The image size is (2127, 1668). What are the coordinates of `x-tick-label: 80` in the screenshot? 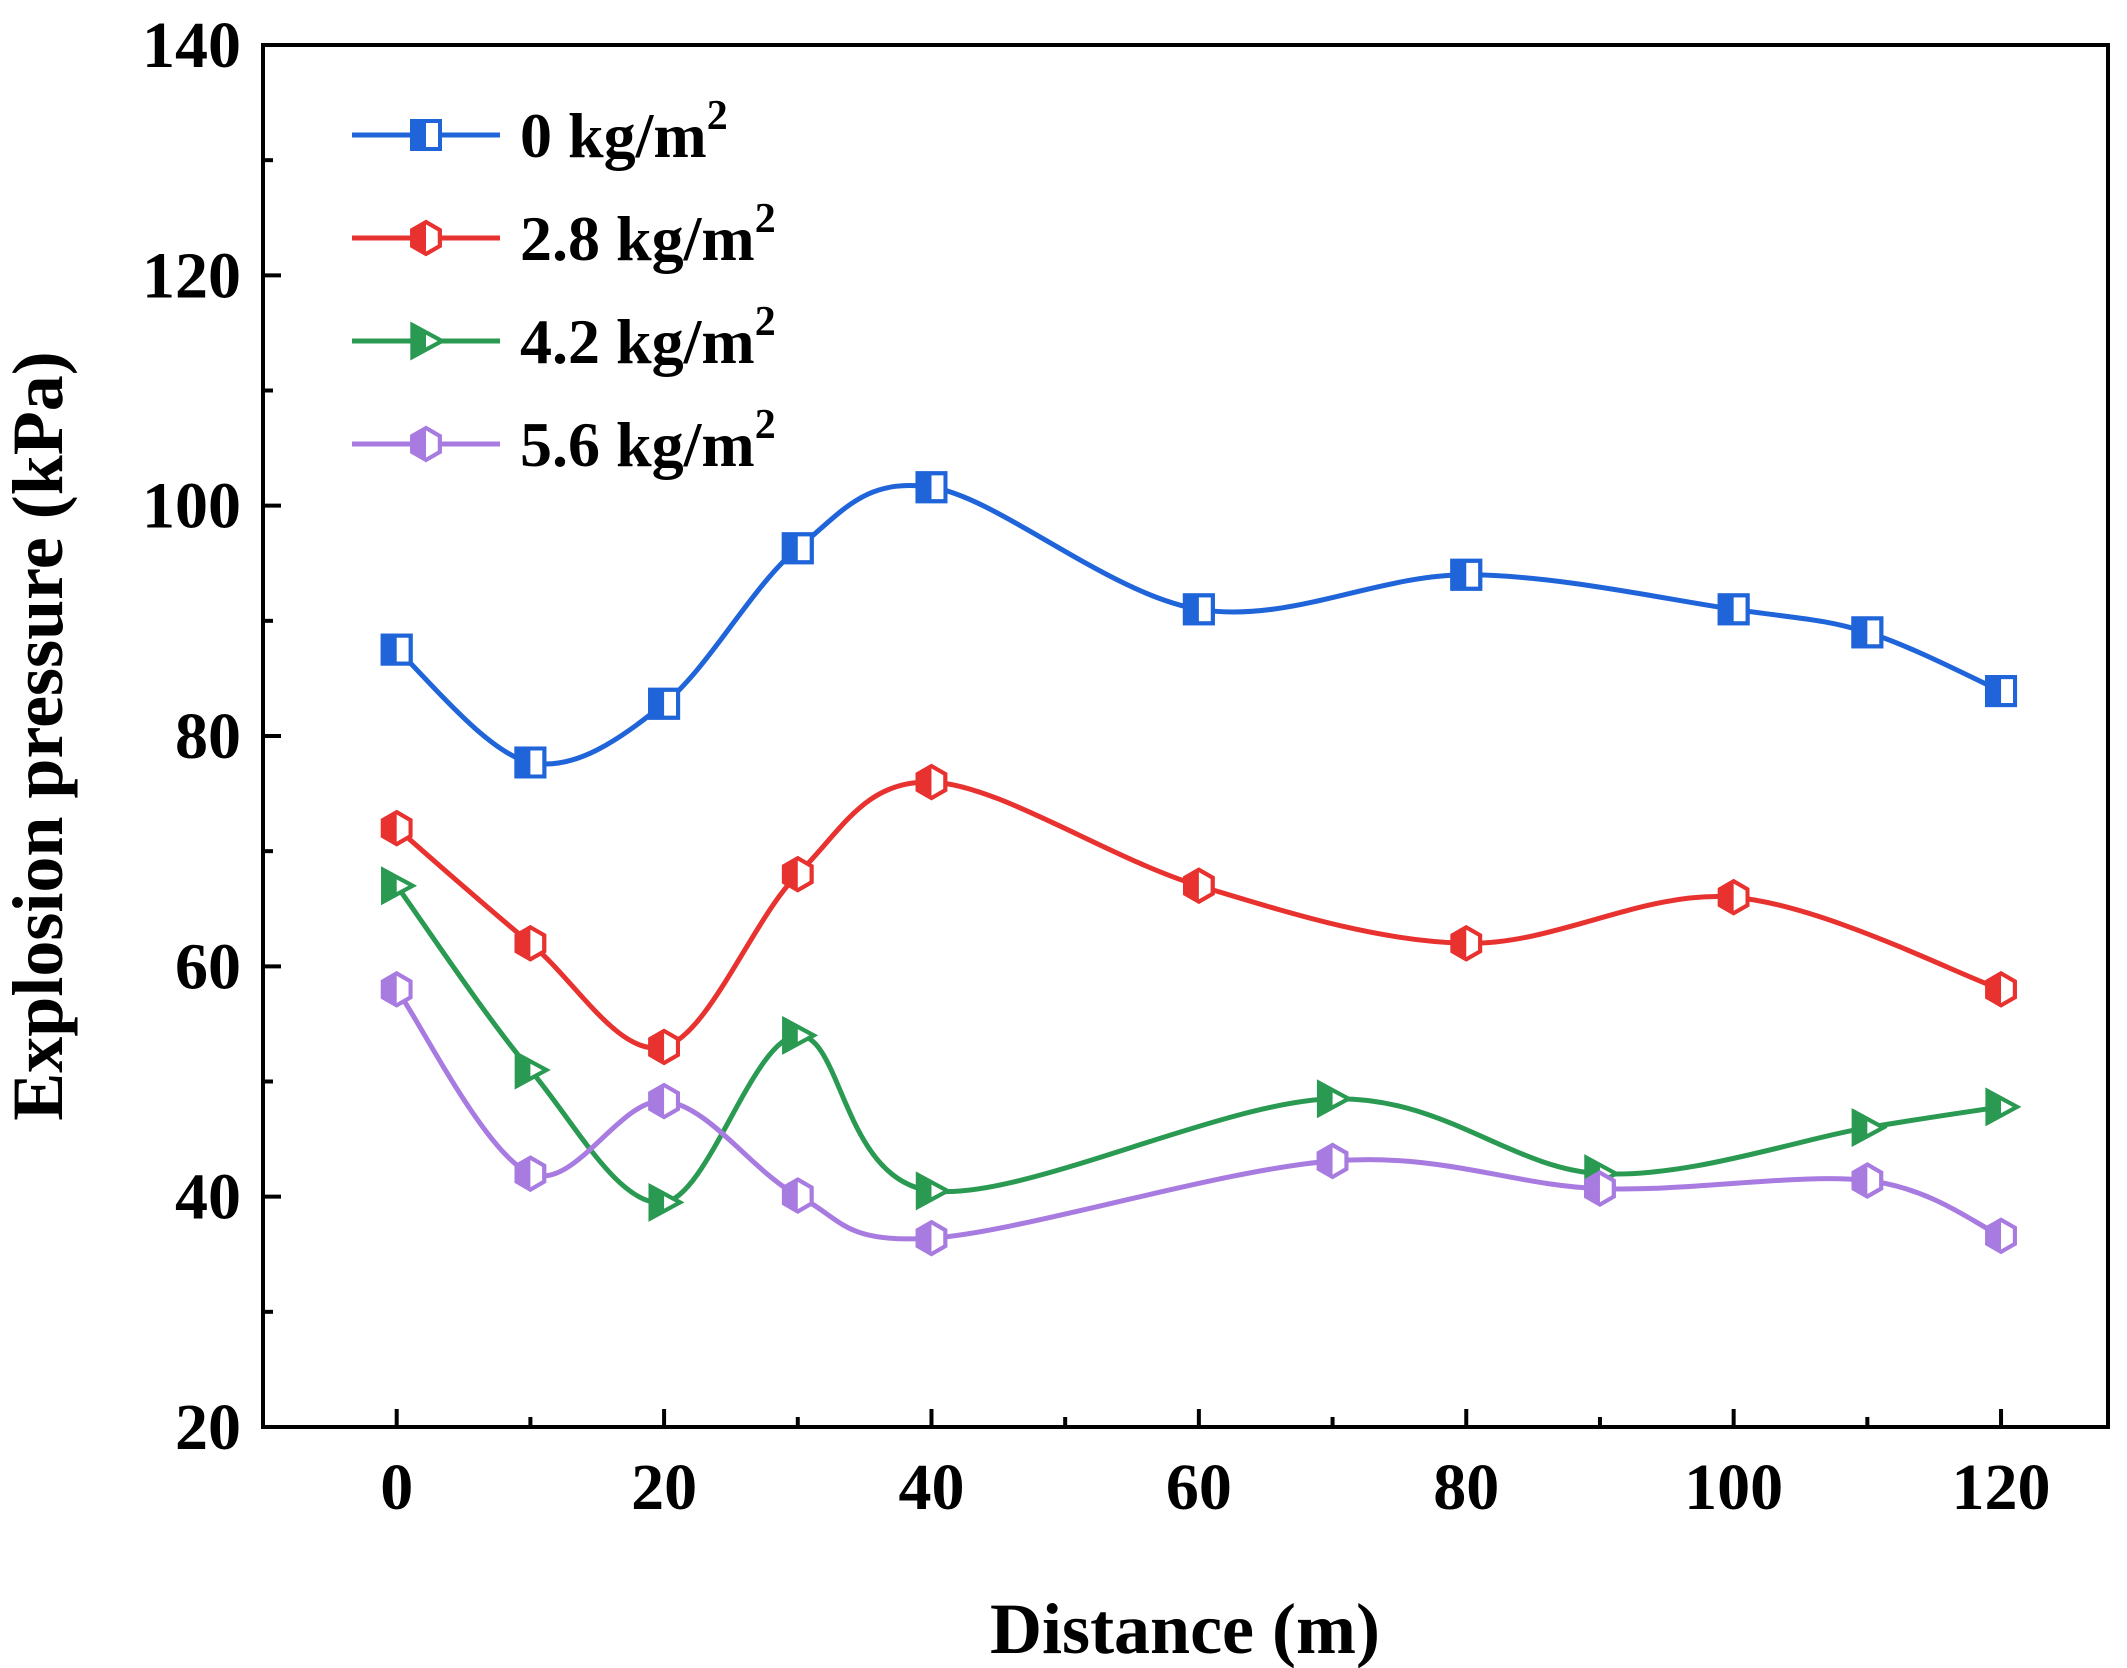 It's located at (1466, 1487).